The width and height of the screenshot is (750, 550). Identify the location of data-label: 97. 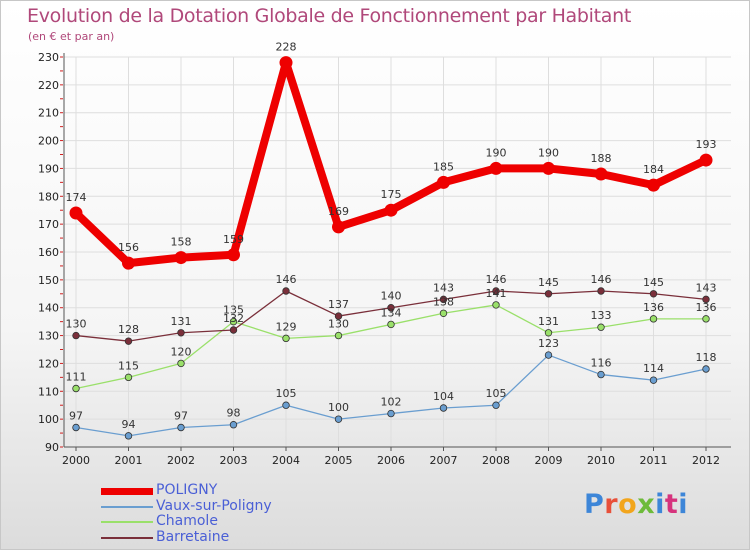
(181, 416).